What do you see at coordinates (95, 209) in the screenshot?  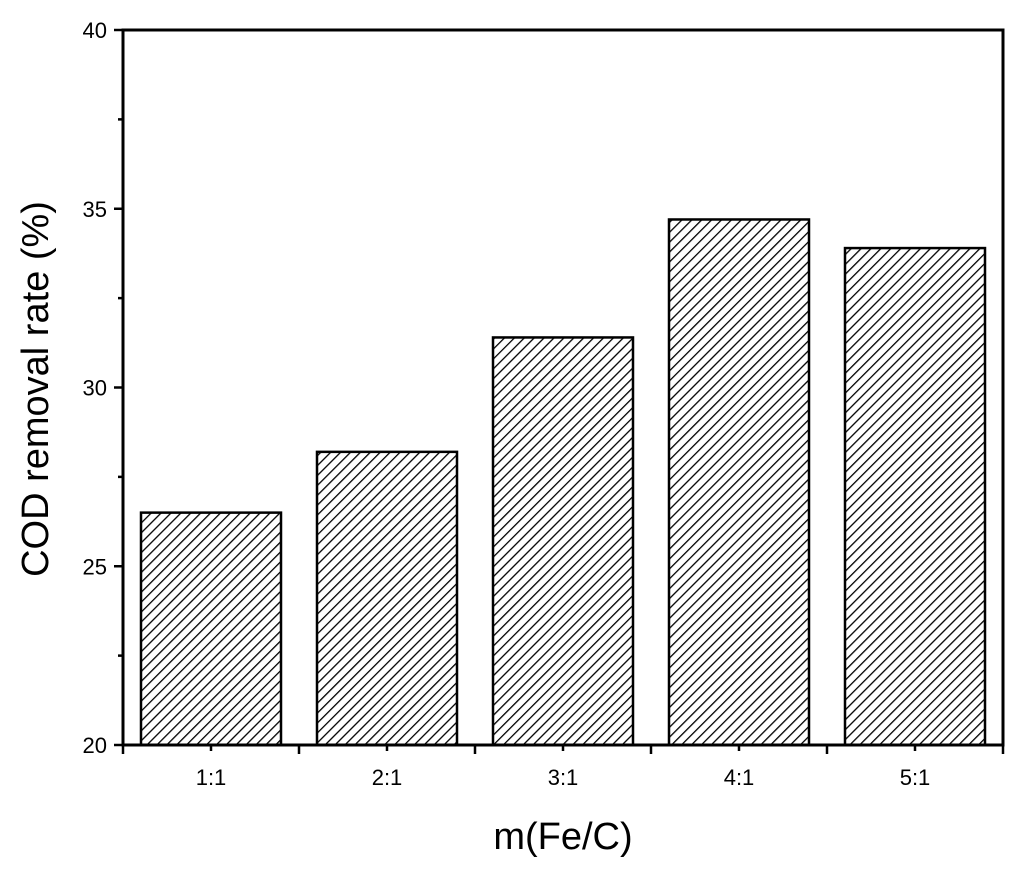 I see `y-tick-label: 35` at bounding box center [95, 209].